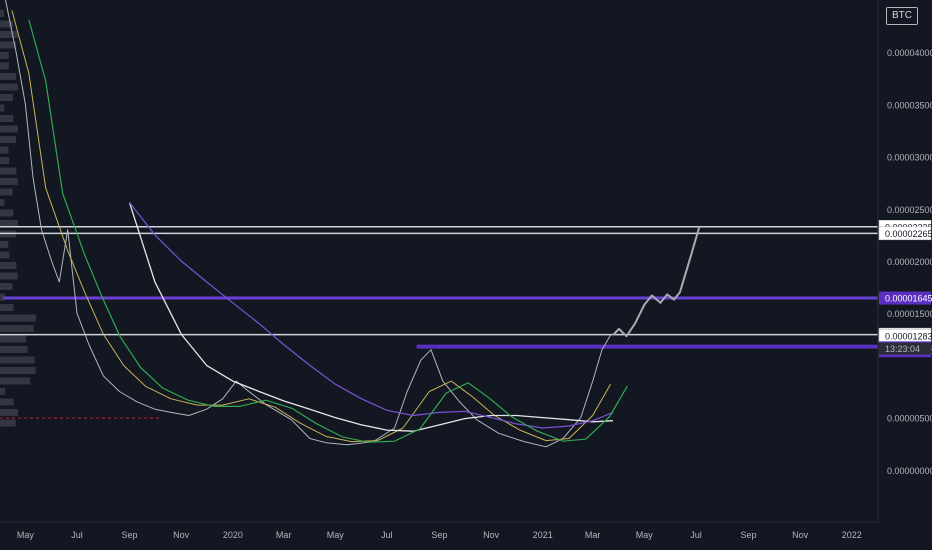 This screenshot has width=932, height=550. I want to click on y-tick-label: 0.00002500, so click(909, 210).